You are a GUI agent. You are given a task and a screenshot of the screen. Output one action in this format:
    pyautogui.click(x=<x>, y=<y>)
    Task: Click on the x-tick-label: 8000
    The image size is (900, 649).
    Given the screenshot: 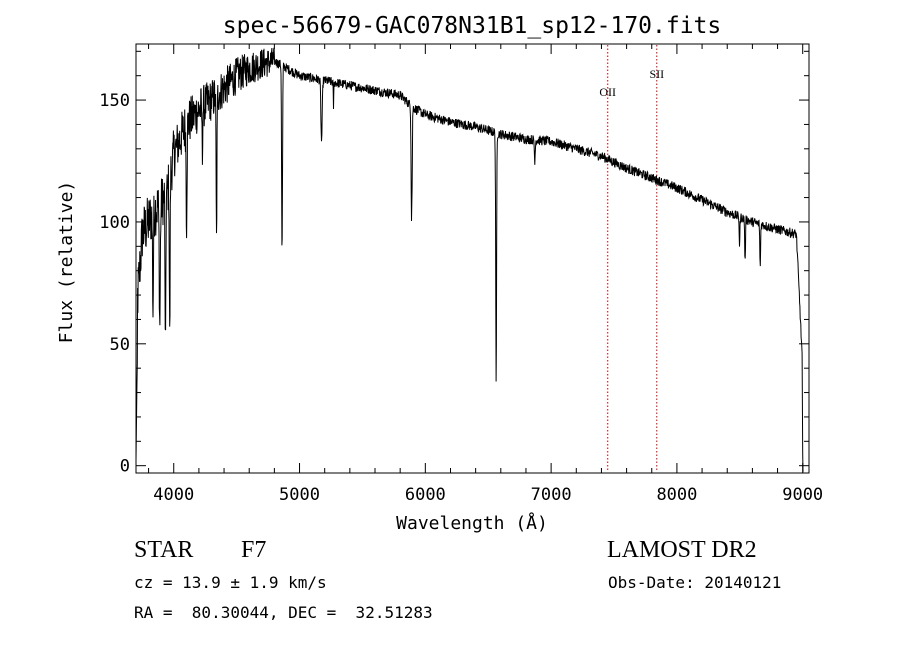 What is the action you would take?
    pyautogui.click(x=676, y=495)
    